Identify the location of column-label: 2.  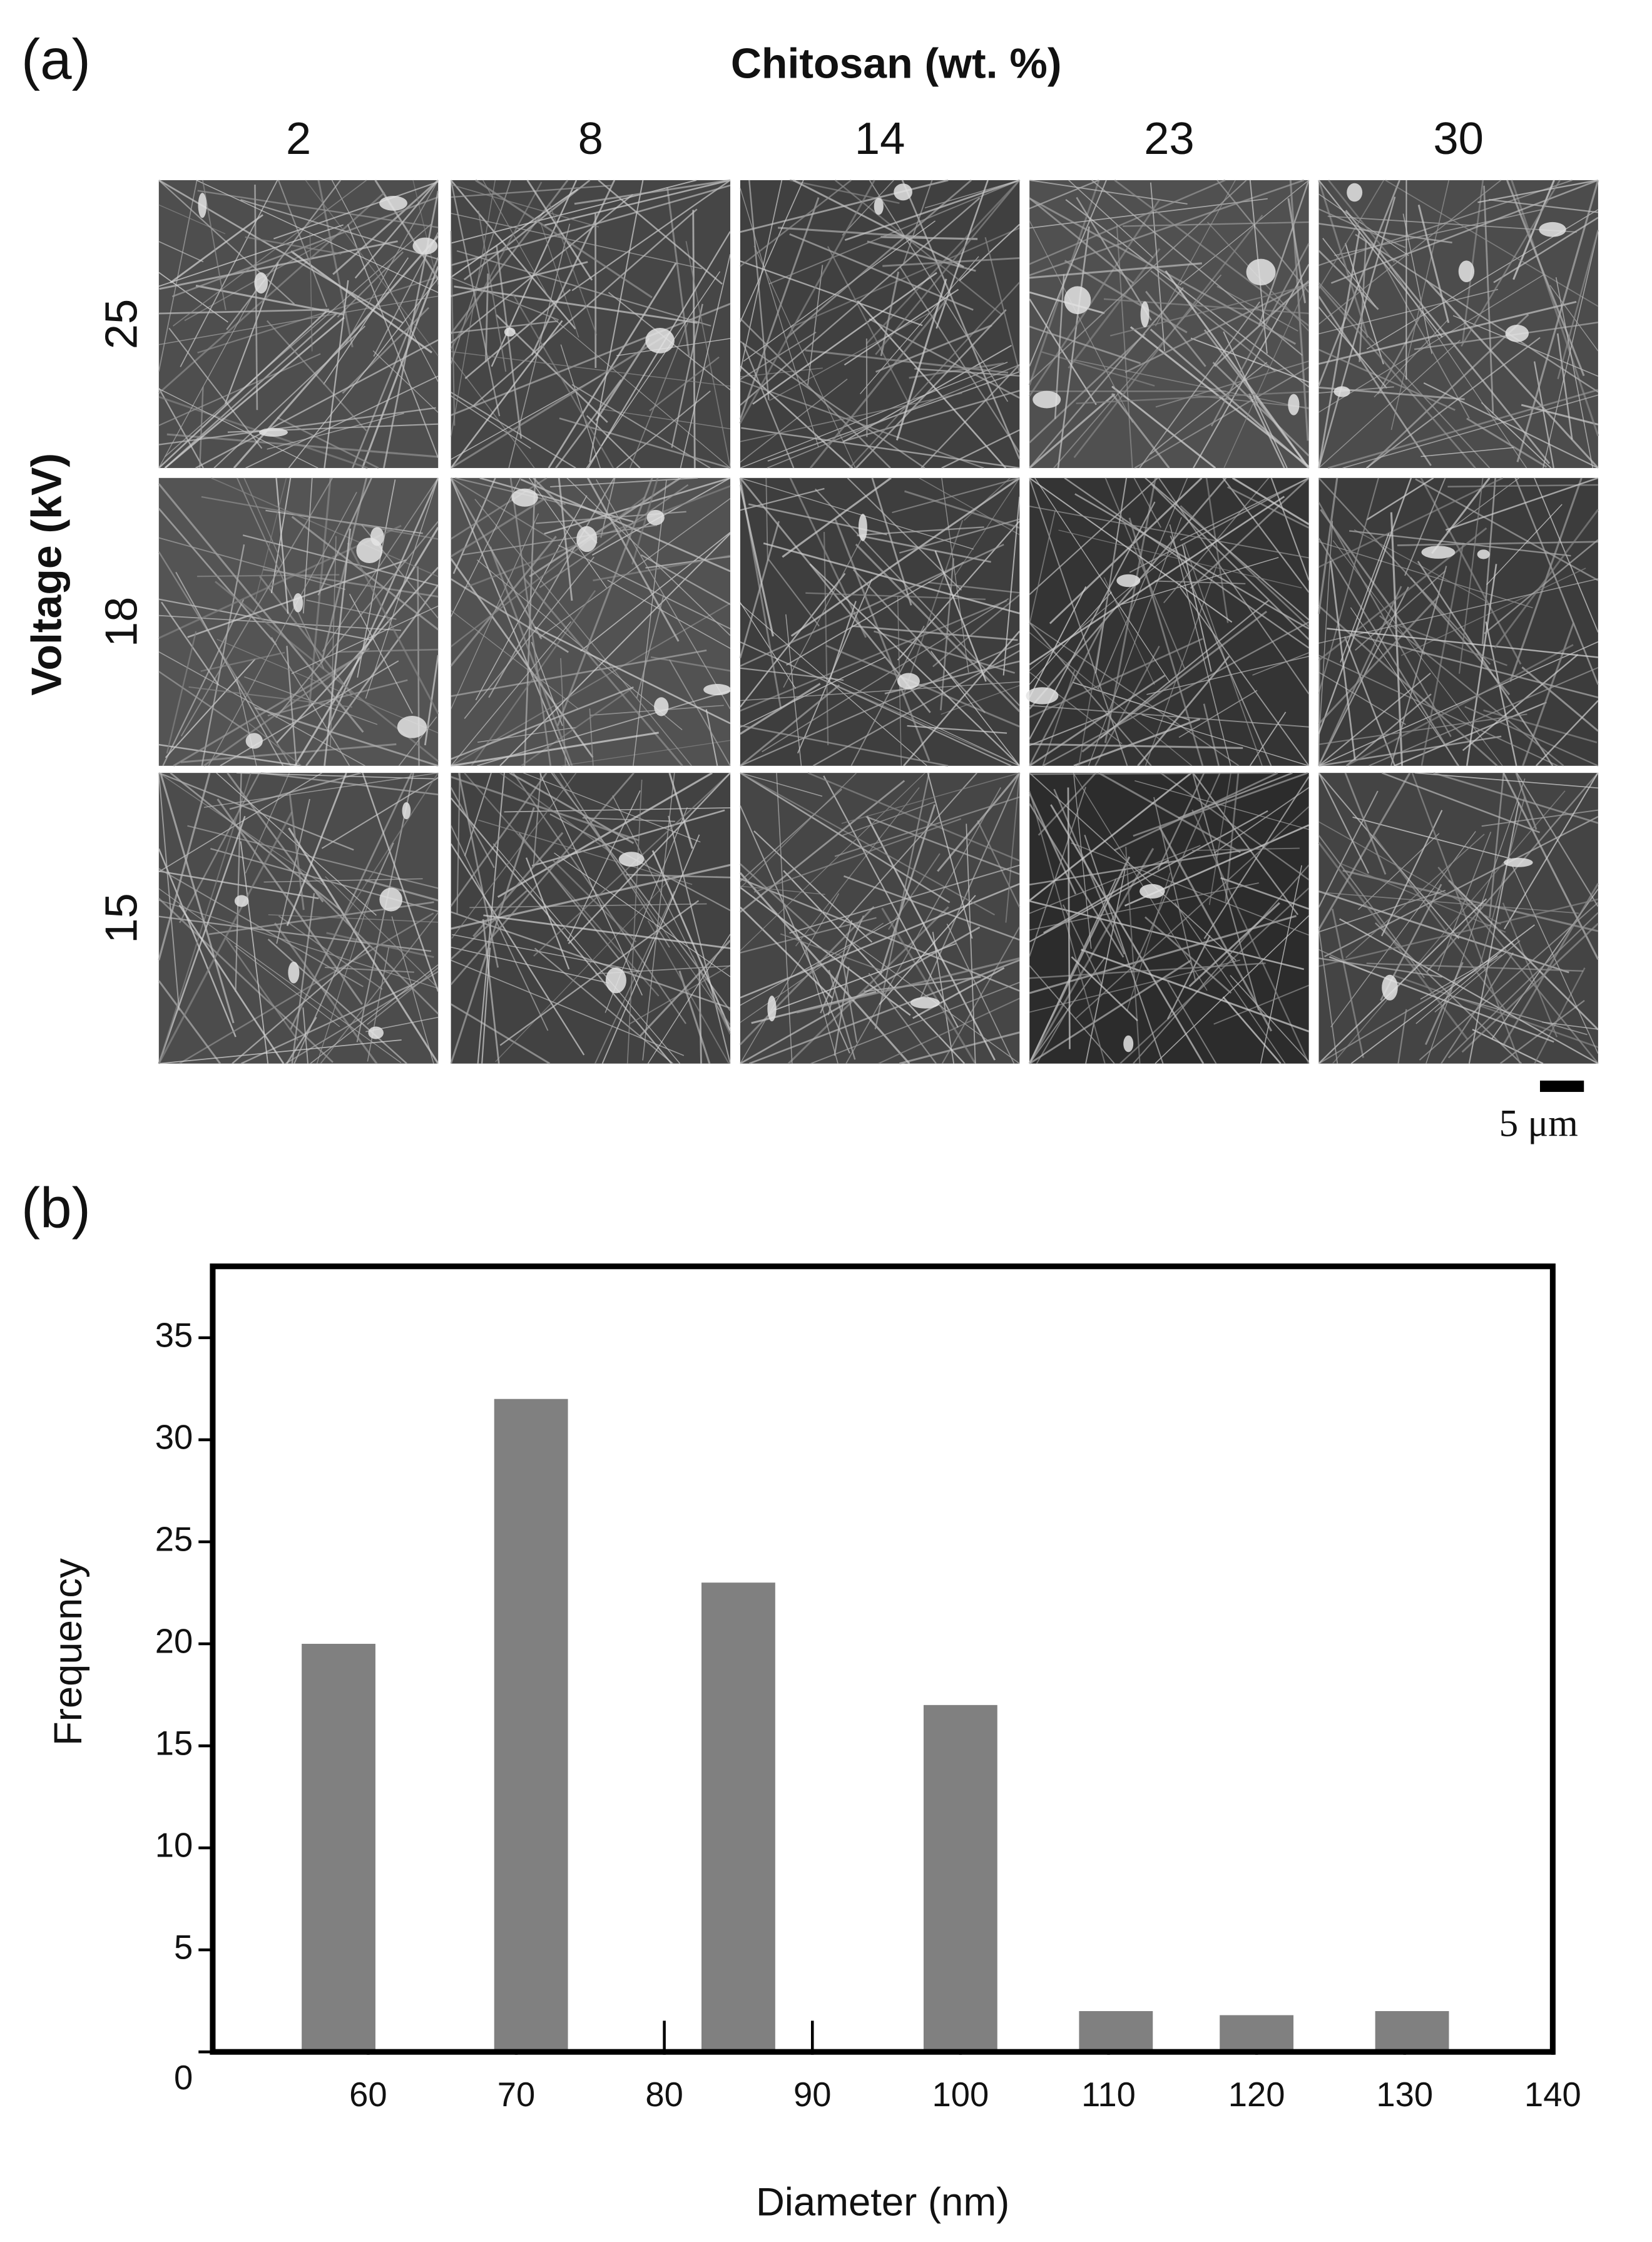
(298, 138).